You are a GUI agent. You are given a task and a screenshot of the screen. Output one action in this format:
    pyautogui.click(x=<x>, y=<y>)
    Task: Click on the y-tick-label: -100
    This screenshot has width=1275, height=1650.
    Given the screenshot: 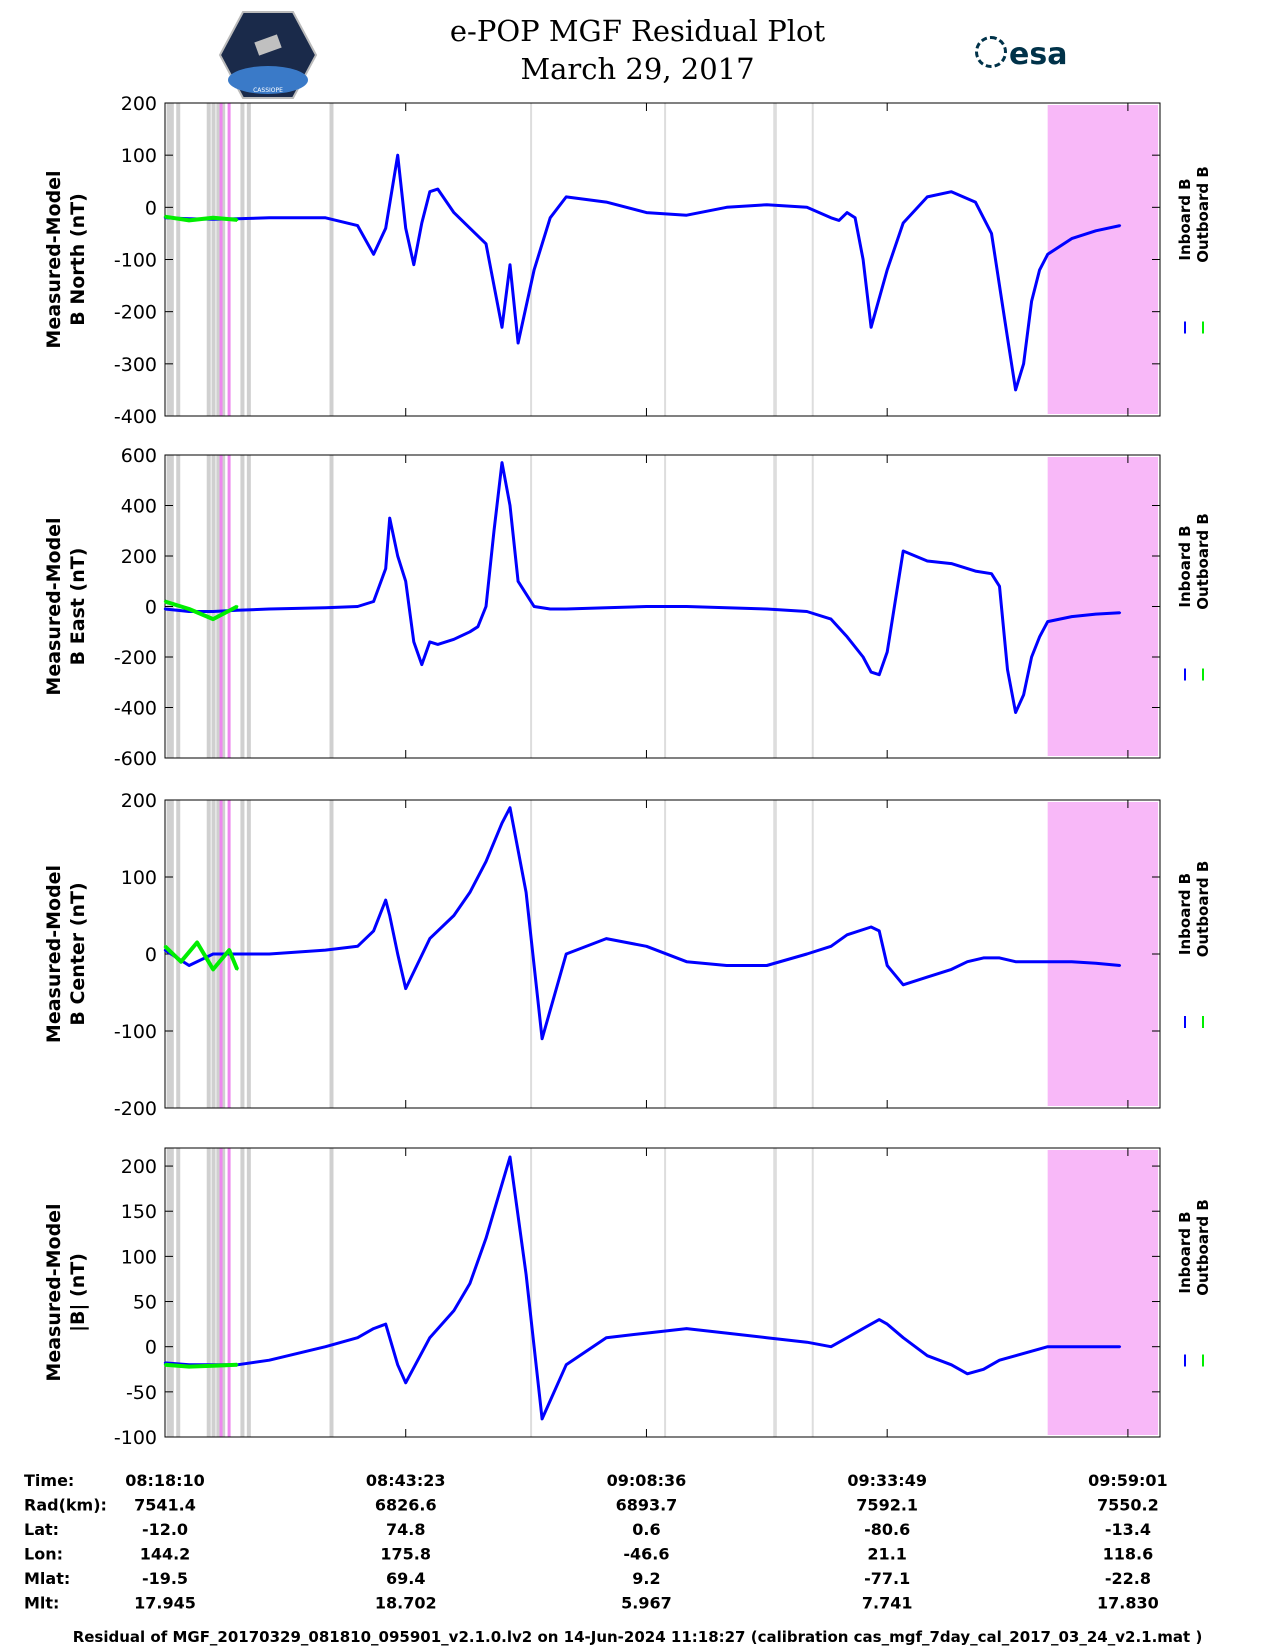 What is the action you would take?
    pyautogui.click(x=135, y=1032)
    